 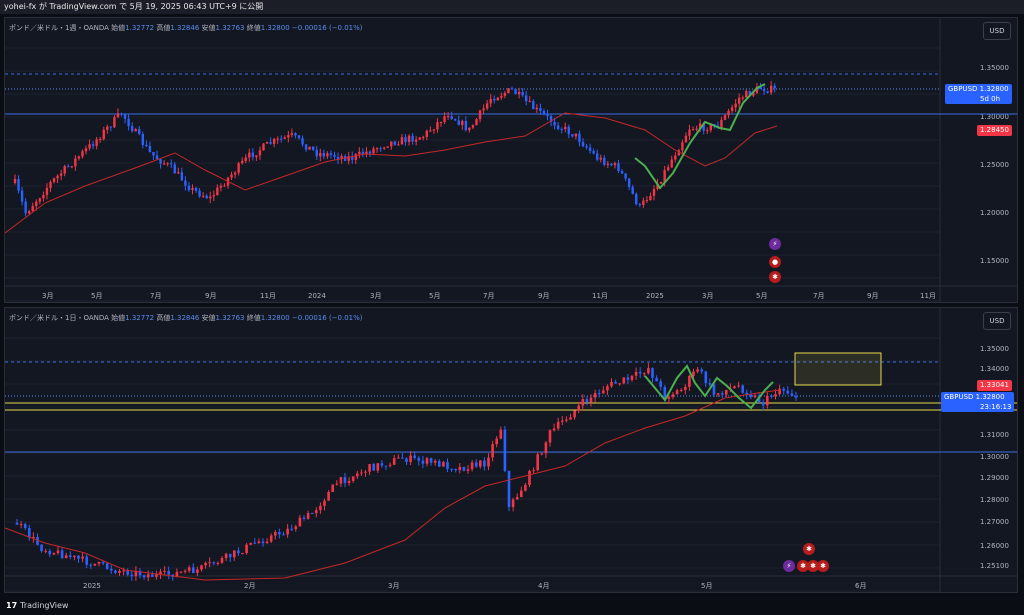 What do you see at coordinates (317, 296) in the screenshot?
I see `time-tick-label: 2024` at bounding box center [317, 296].